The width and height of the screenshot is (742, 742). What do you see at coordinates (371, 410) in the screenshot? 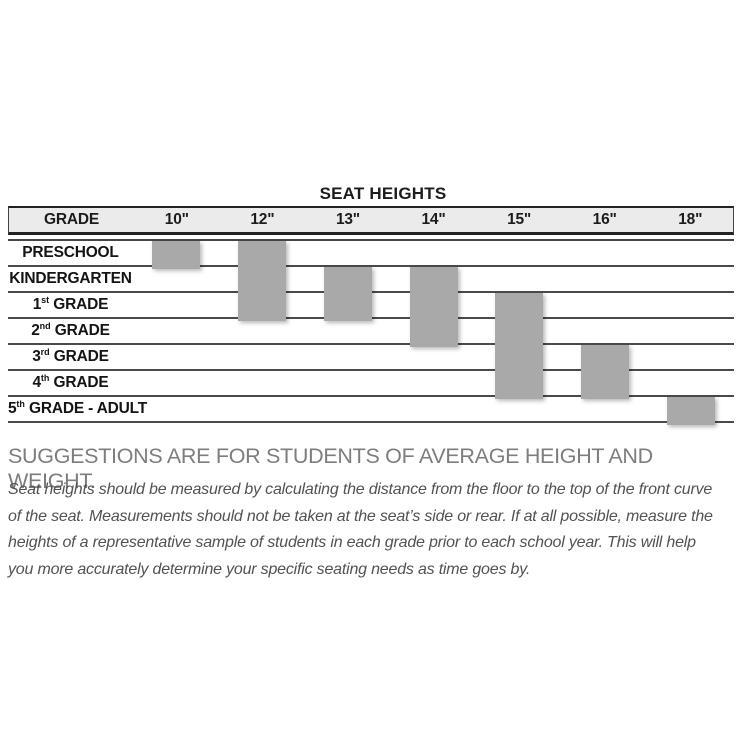
I see `table-row: 5th GRADE - ADULT` at bounding box center [371, 410].